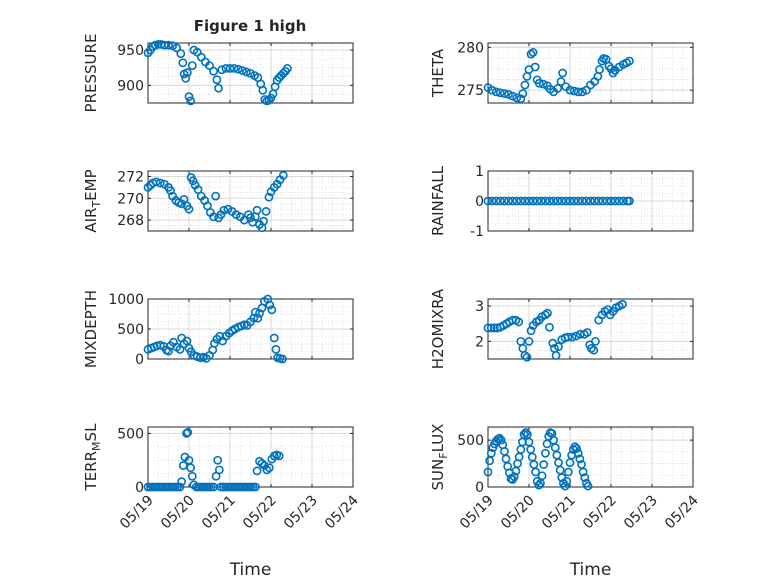  What do you see at coordinates (139, 360) in the screenshot?
I see `mixdepth-ytick-label: 0` at bounding box center [139, 360].